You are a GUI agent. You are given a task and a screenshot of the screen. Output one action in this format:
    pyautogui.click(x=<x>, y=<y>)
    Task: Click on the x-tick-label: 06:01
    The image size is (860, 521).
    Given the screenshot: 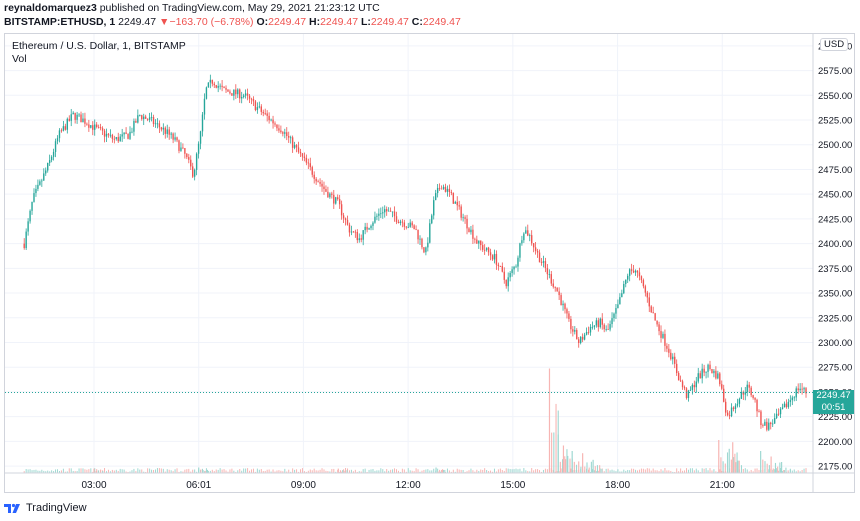 What is the action you would take?
    pyautogui.click(x=198, y=485)
    